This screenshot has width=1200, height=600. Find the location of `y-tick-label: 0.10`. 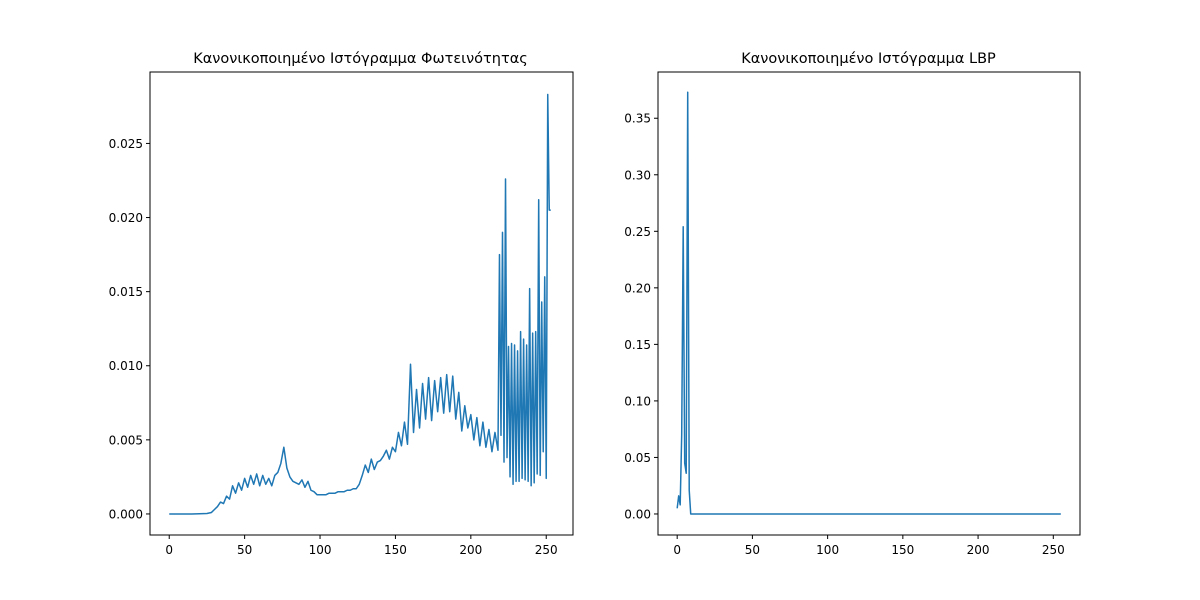

y-tick-label: 0.10 is located at coordinates (637, 401).